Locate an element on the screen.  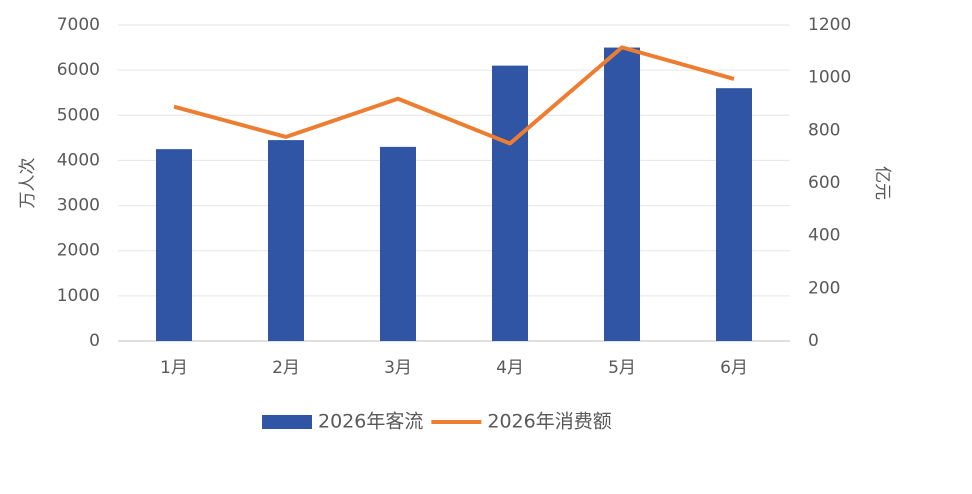
y-tick-label: 2000 is located at coordinates (78, 251).